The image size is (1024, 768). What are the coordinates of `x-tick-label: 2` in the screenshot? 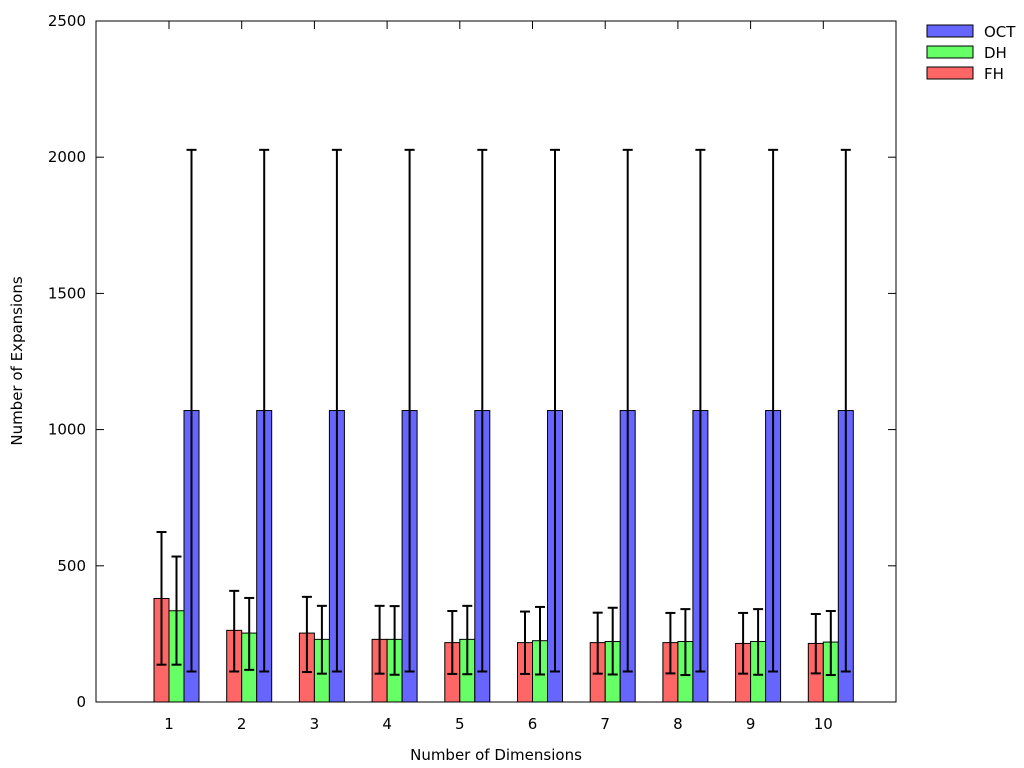 It's located at (242, 724).